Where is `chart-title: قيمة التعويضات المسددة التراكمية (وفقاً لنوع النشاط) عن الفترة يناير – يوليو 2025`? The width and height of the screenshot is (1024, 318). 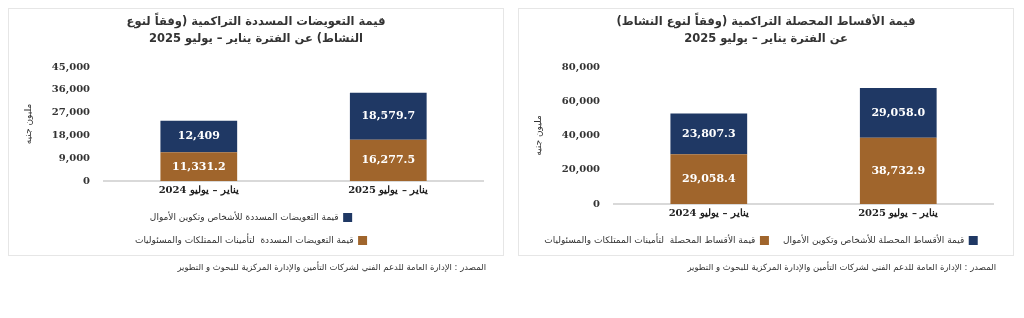
chart-title: قيمة التعويضات المسددة التراكمية (وفقاً لنوع النشاط) عن الفترة يناير – يوليو 2025 is located at coordinates (256, 30).